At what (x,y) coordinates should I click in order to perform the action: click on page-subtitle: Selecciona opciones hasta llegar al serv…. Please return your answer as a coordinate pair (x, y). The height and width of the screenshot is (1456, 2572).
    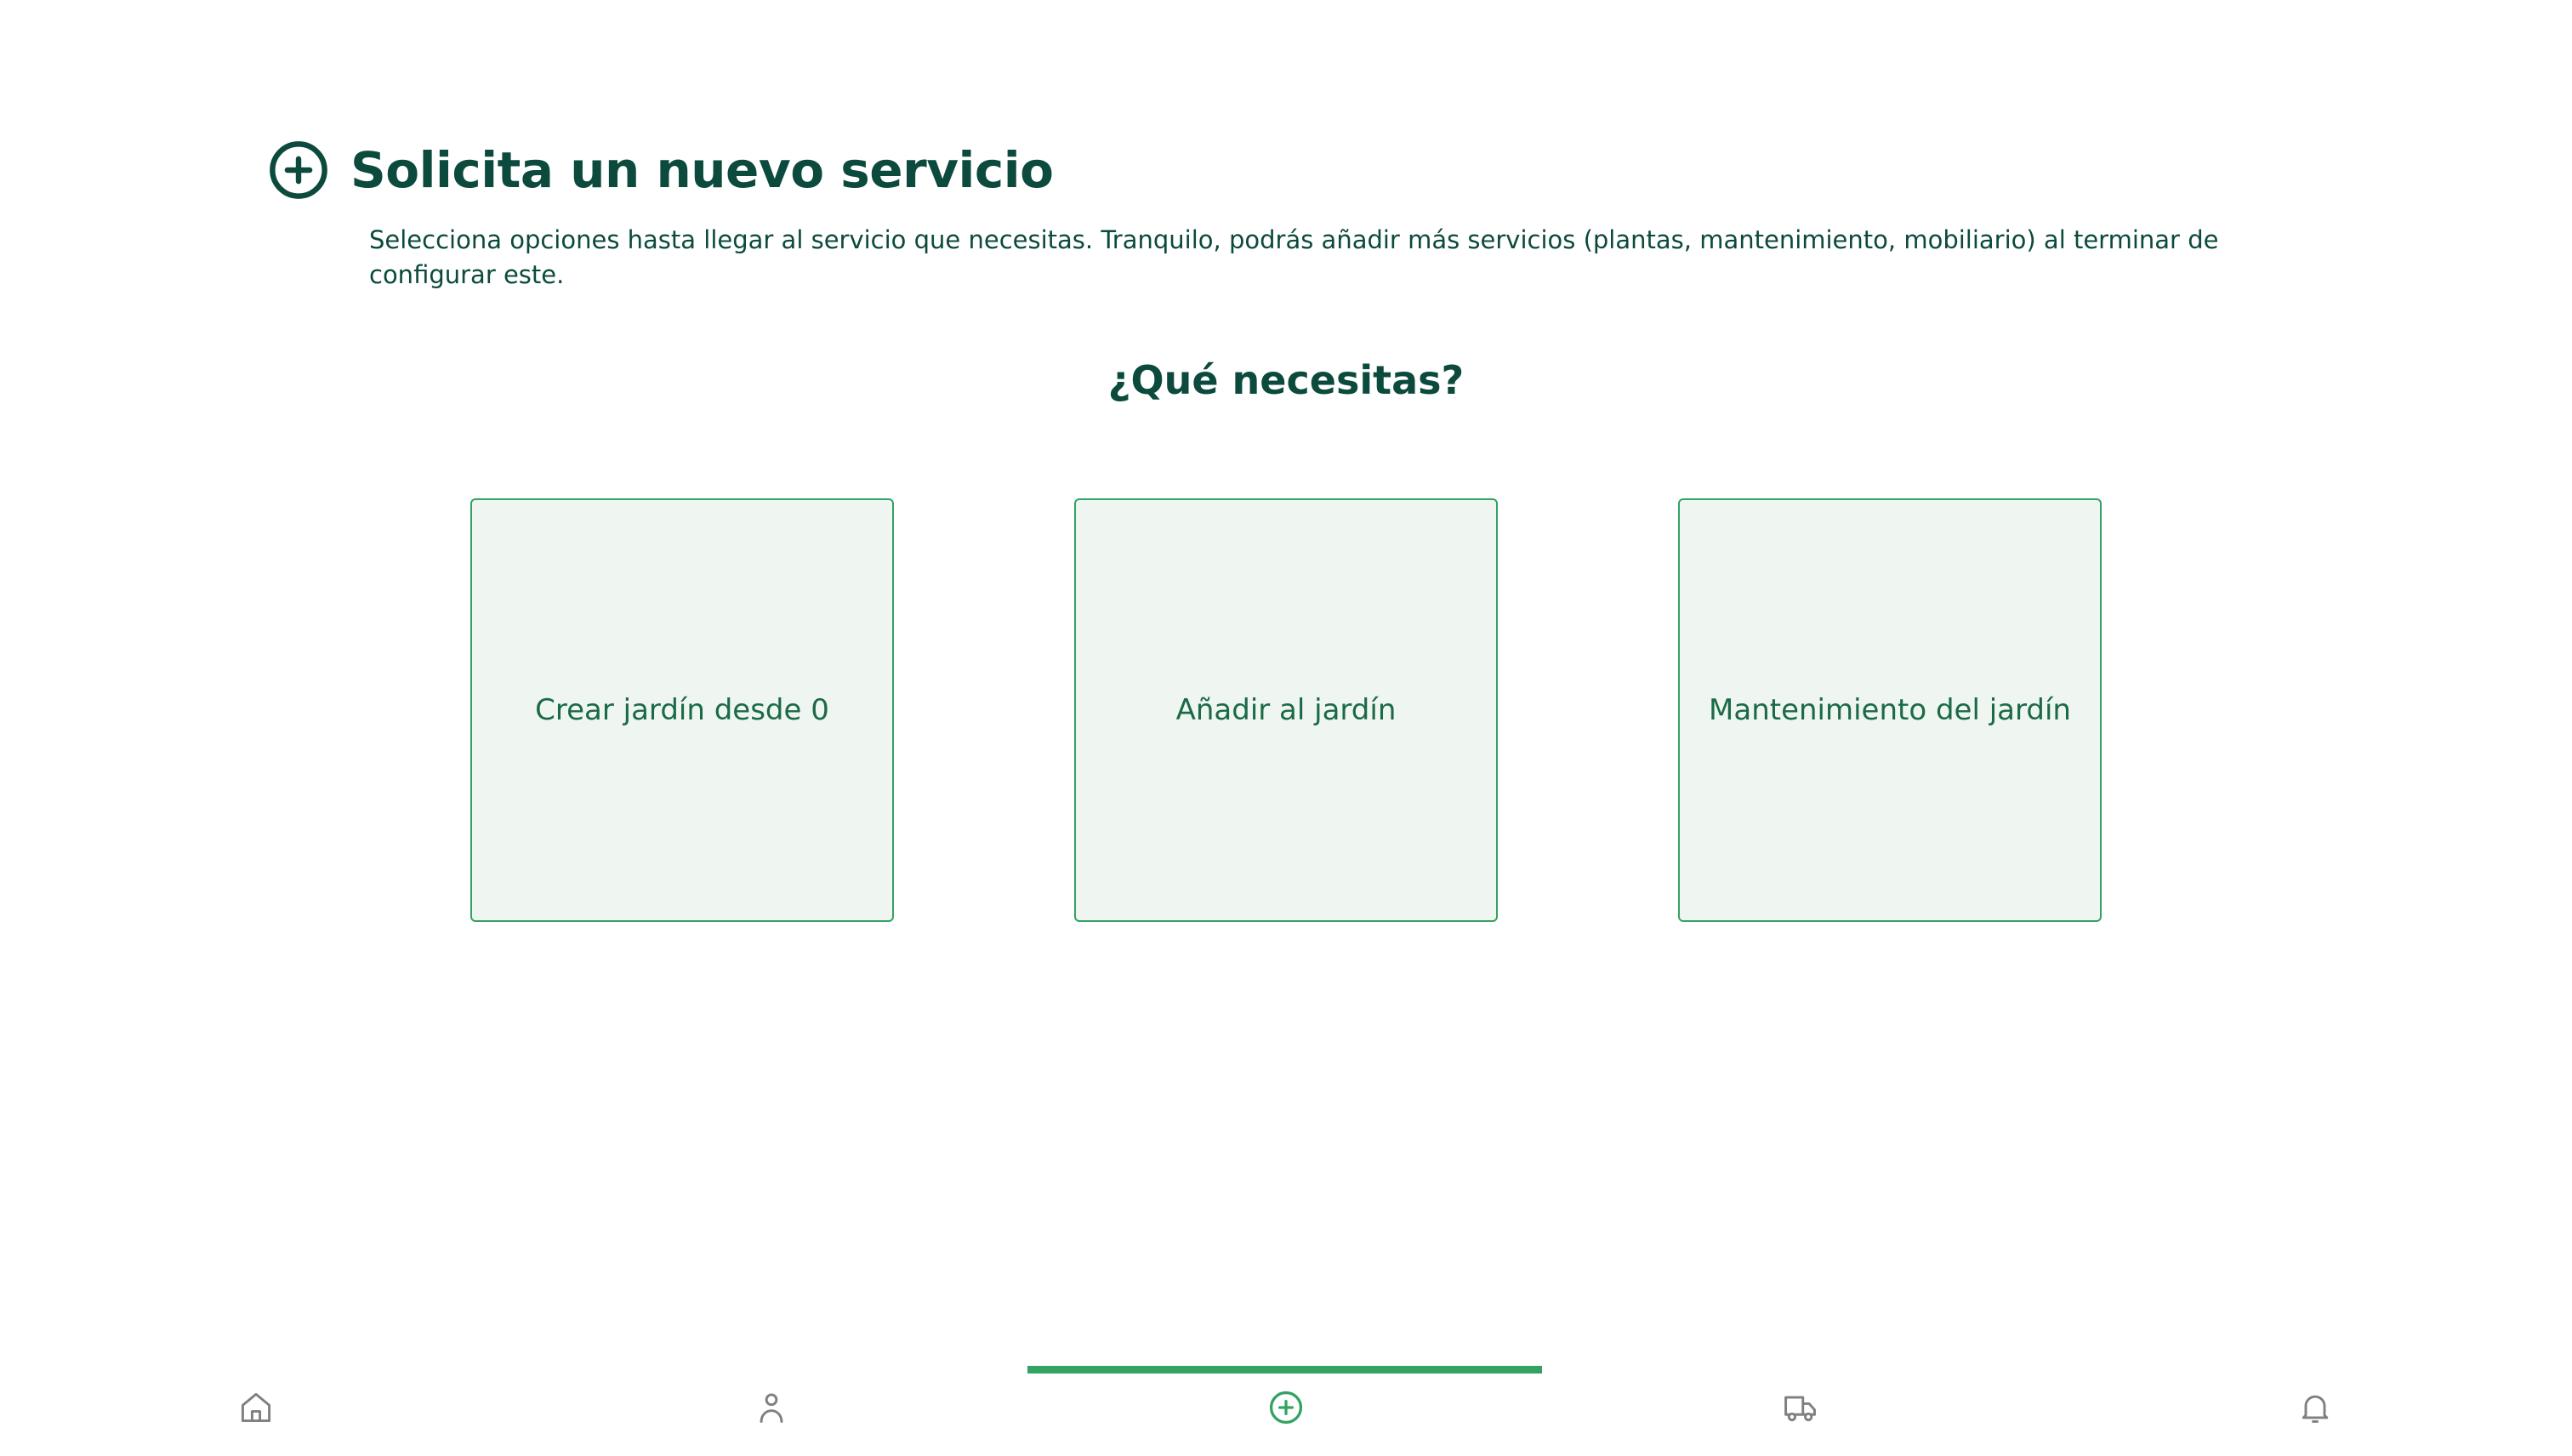
    Looking at the image, I should click on (1294, 257).